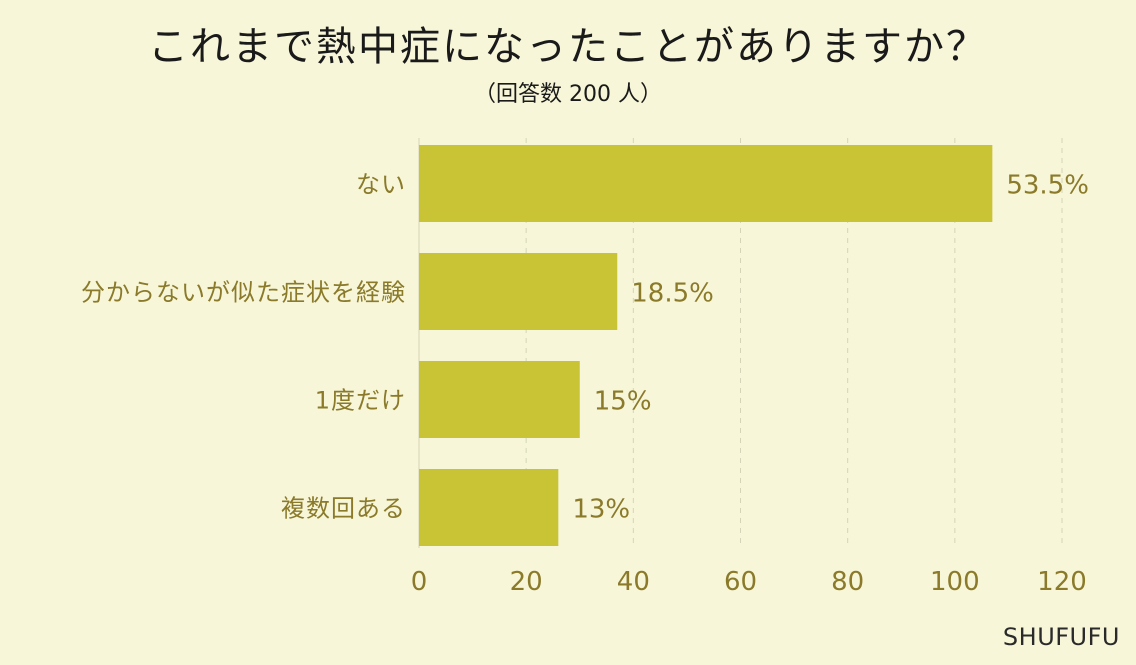 This screenshot has height=665, width=1136. I want to click on x-tick-label: 20, so click(526, 582).